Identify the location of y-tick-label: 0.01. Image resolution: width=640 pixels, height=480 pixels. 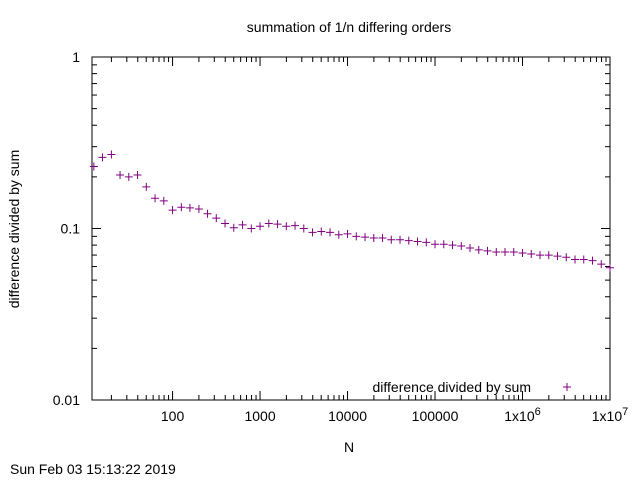
(66, 400).